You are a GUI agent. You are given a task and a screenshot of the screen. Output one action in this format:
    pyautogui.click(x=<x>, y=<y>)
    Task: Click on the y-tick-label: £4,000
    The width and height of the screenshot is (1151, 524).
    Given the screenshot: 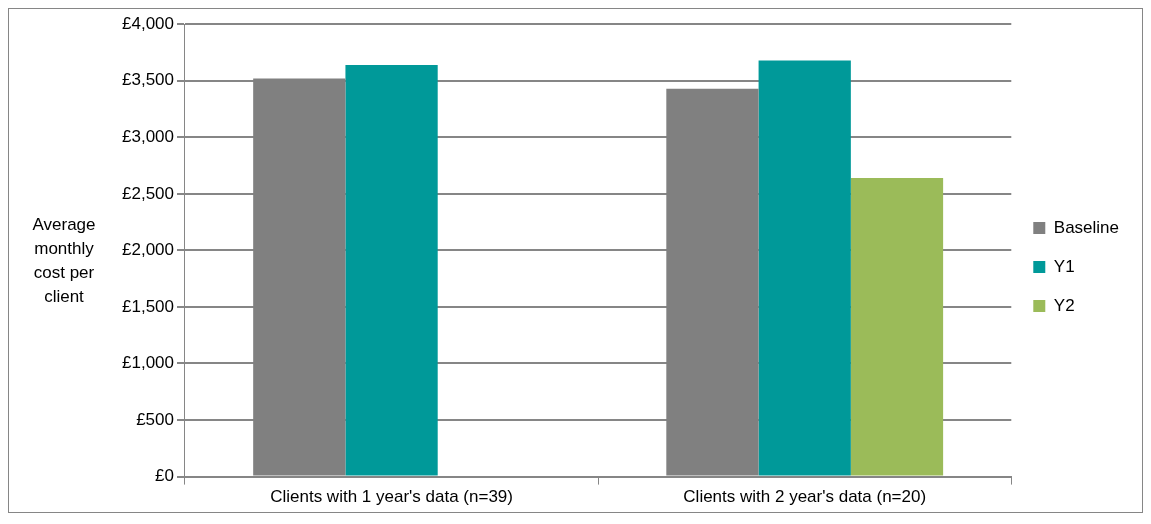 What is the action you would take?
    pyautogui.click(x=148, y=23)
    